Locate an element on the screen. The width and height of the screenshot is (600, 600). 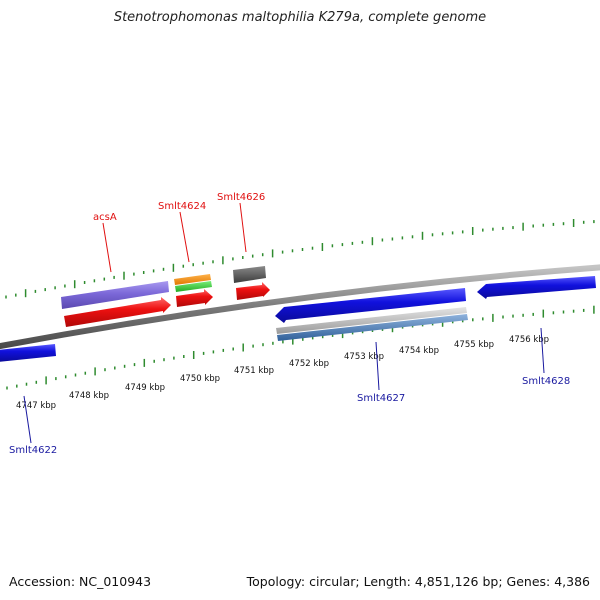
Smlt4624-gene-feature is located at coordinates (192, 279).